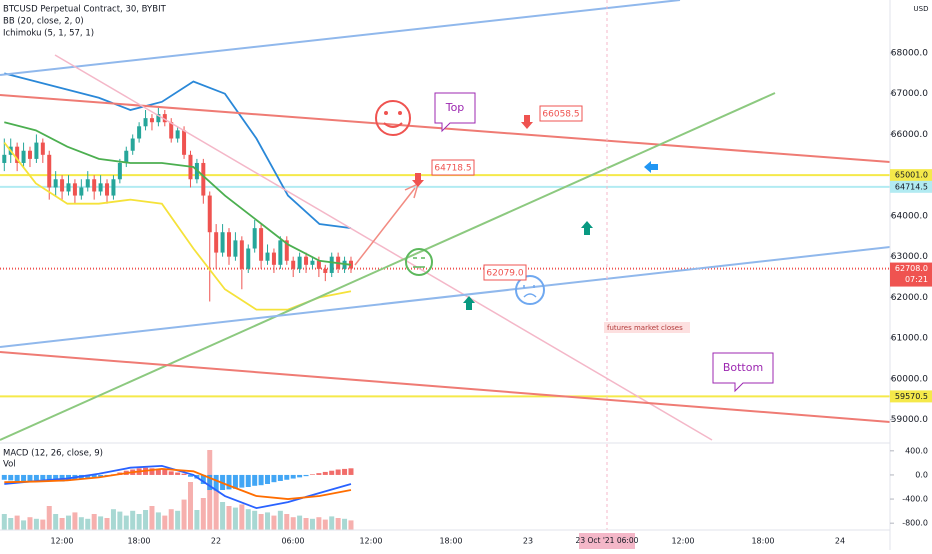  What do you see at coordinates (505, 272) in the screenshot?
I see `price-note` at bounding box center [505, 272].